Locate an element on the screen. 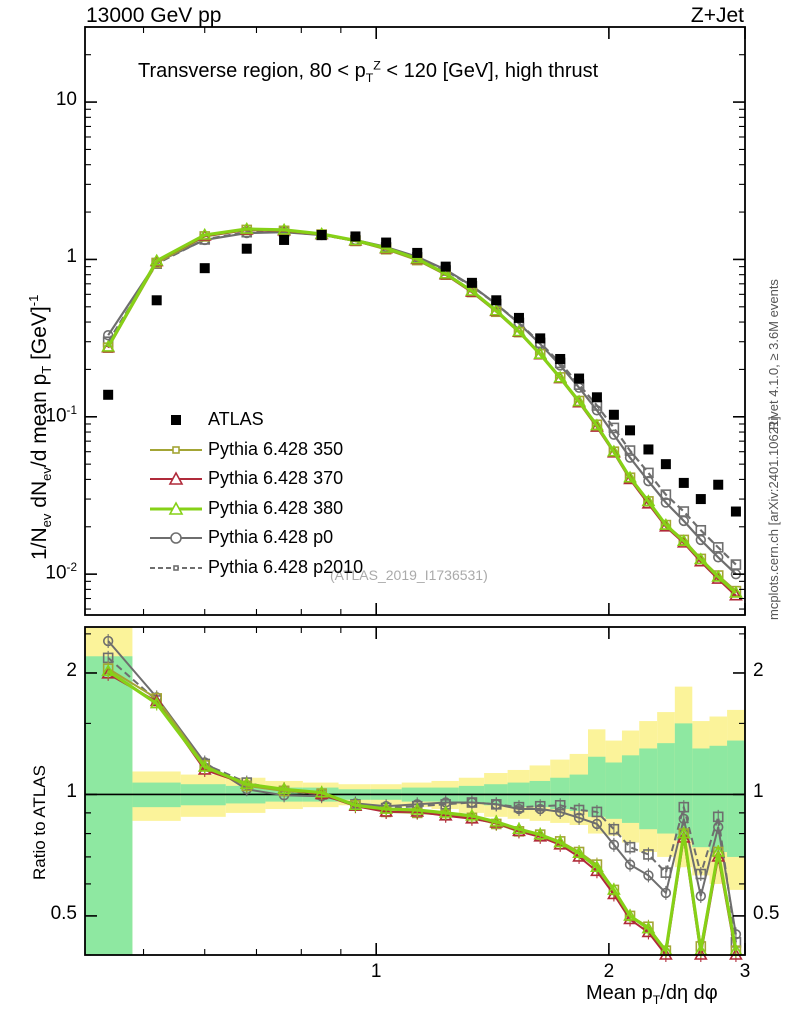  analysis-id-watermark: (ATLAS_2019_I1736531) is located at coordinates (409, 575).